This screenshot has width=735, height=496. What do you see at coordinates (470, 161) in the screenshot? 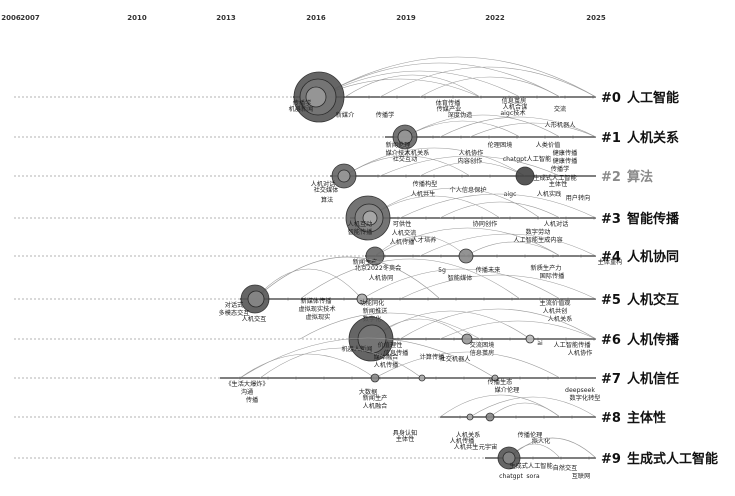
I see `keyword-label: 内容创作` at bounding box center [470, 161].